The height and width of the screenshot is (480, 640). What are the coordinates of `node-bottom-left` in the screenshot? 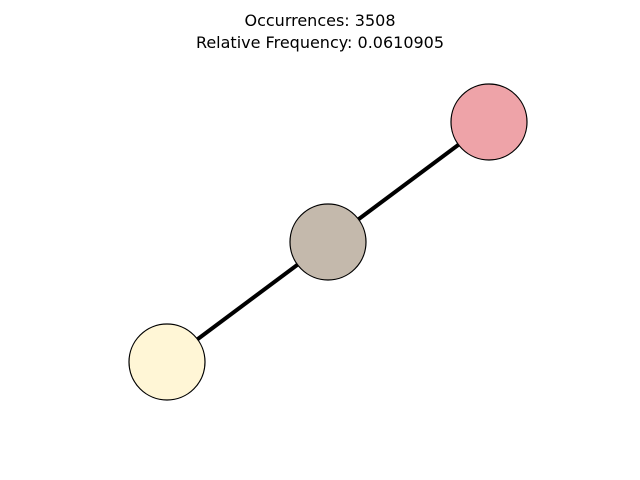 It's located at (167, 362).